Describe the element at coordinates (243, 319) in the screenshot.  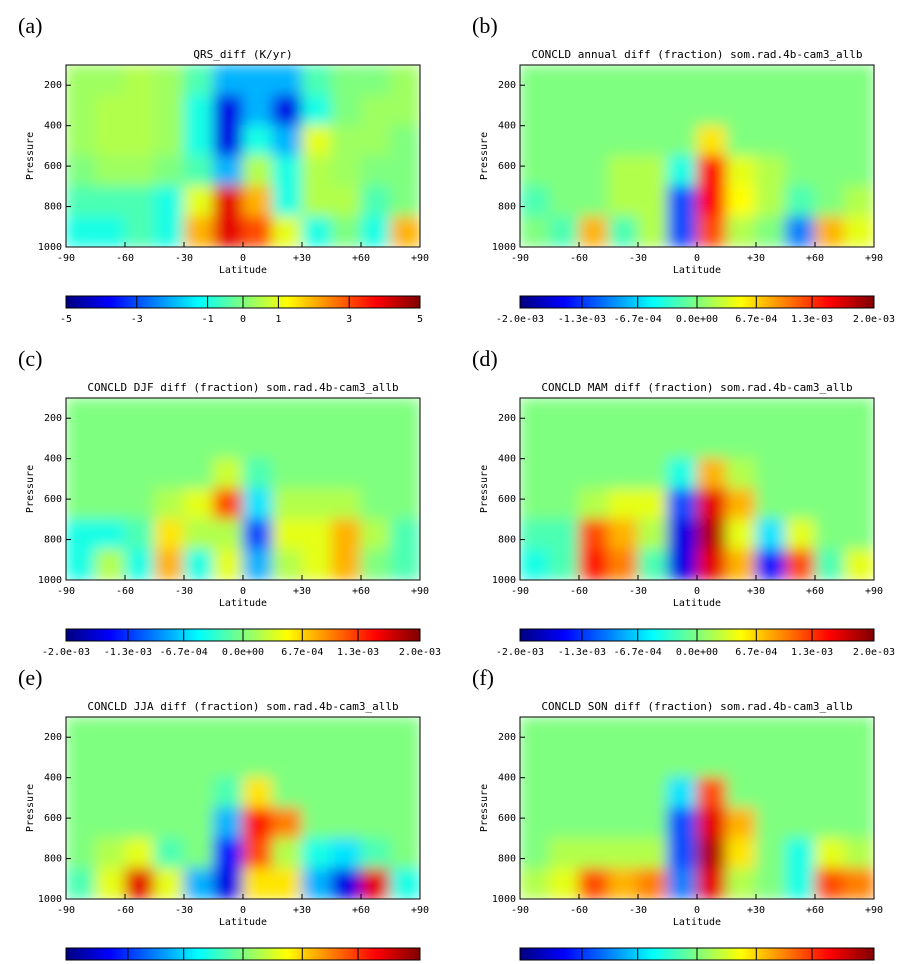
I see `colorbar-tick-label: 0` at that location.